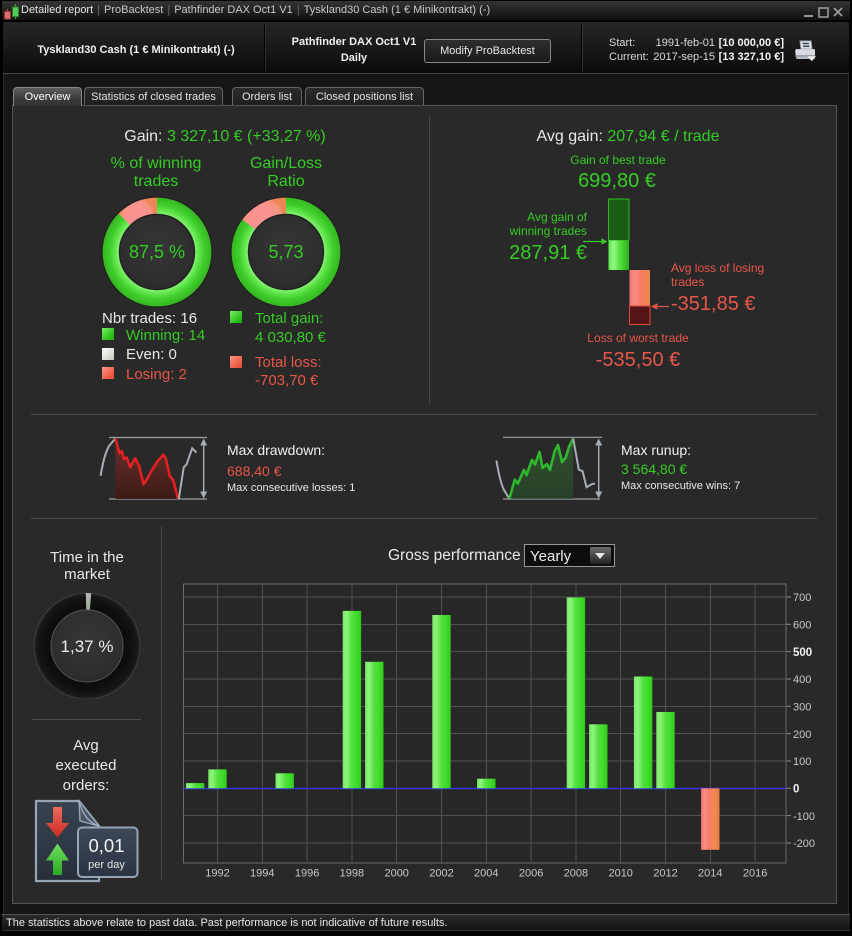  I want to click on svg-text: 0, so click(796, 790).